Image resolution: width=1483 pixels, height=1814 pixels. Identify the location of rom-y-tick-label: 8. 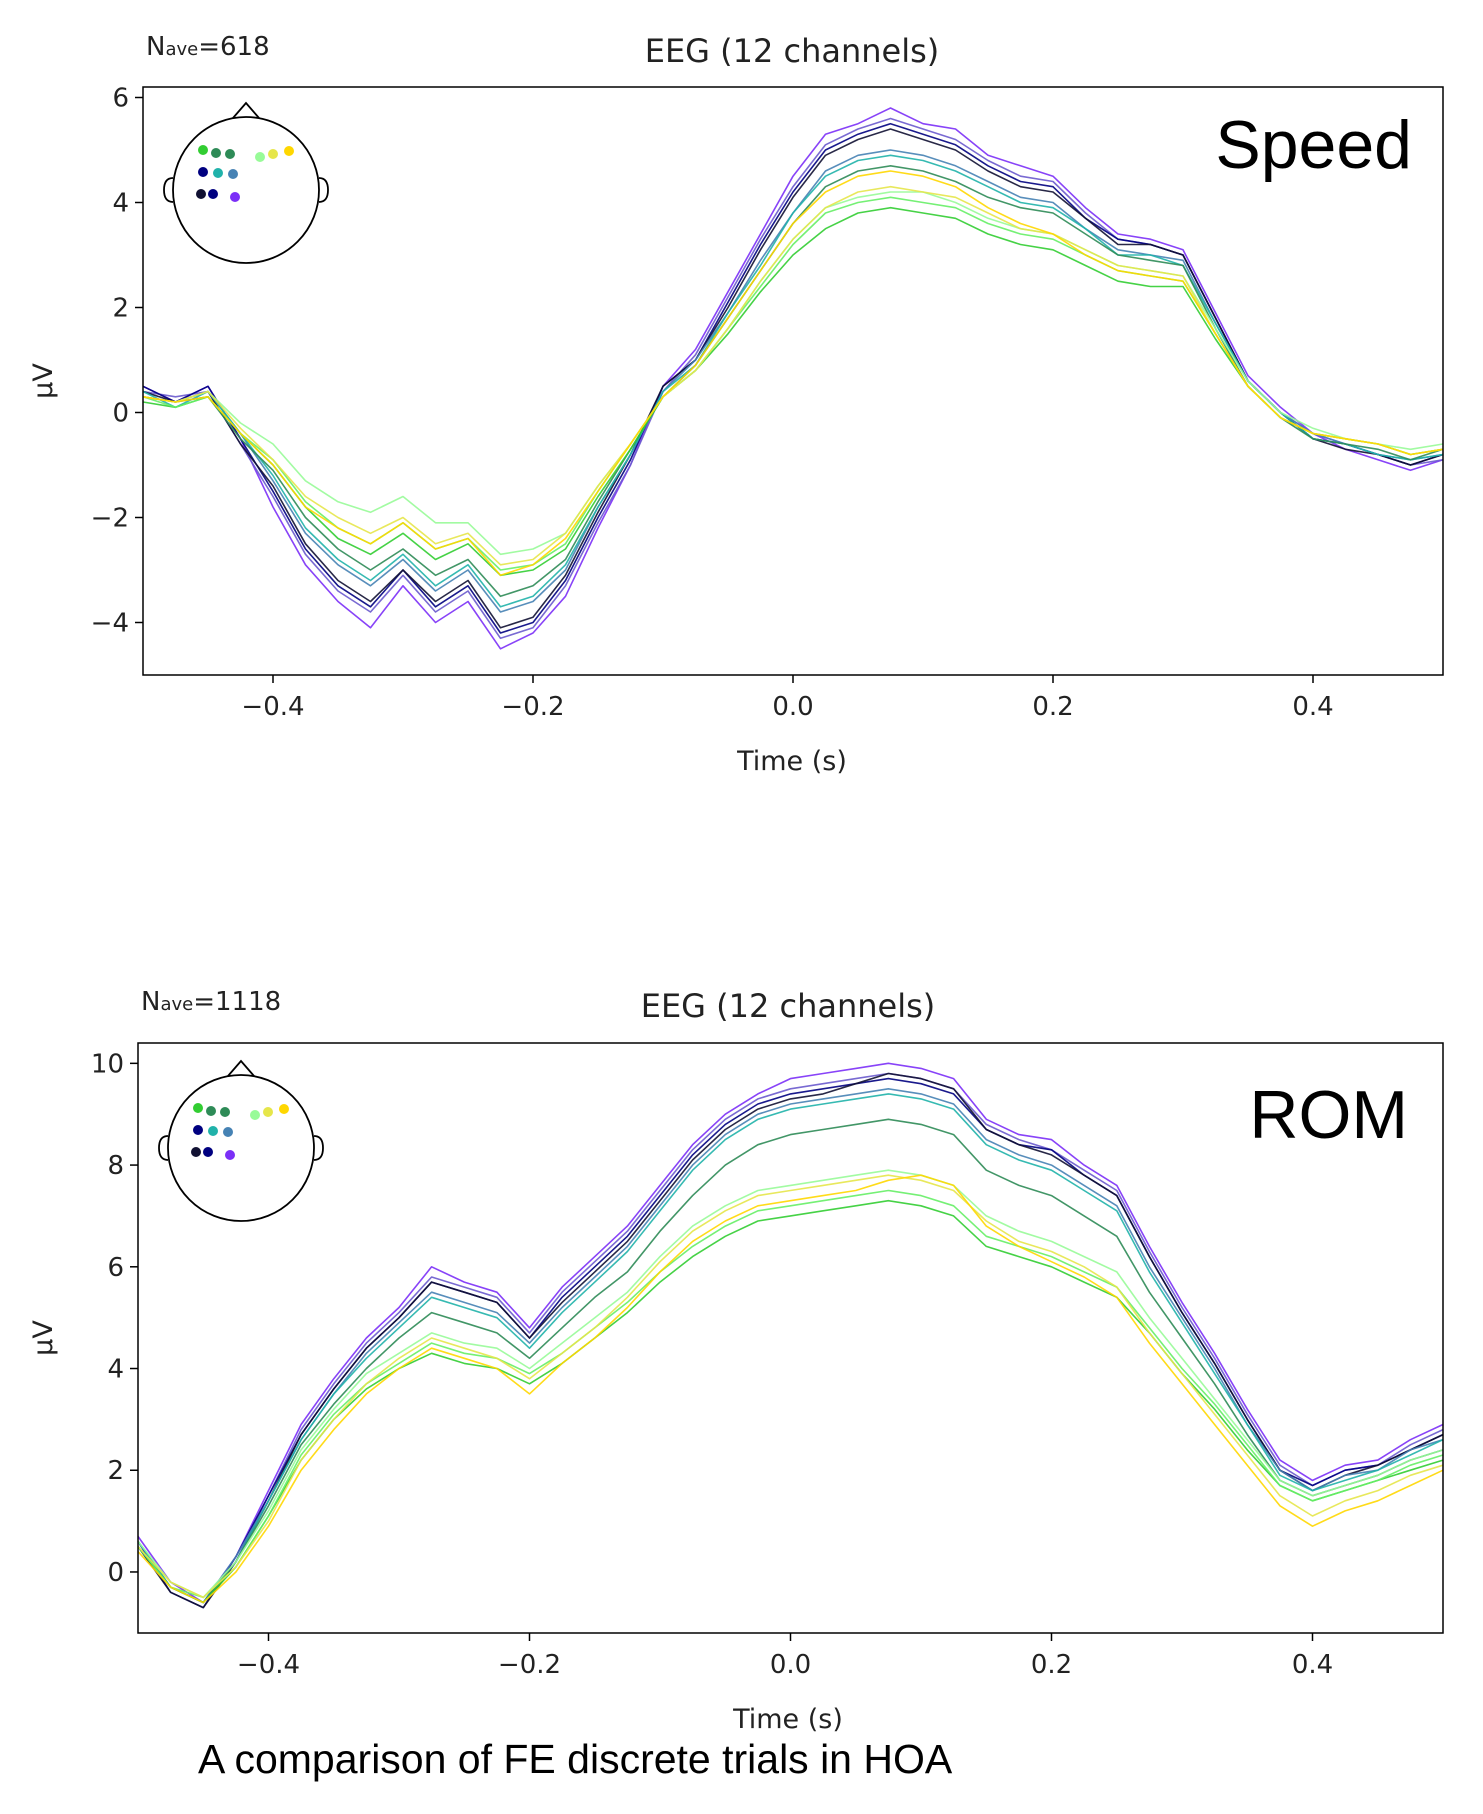
(115, 1166).